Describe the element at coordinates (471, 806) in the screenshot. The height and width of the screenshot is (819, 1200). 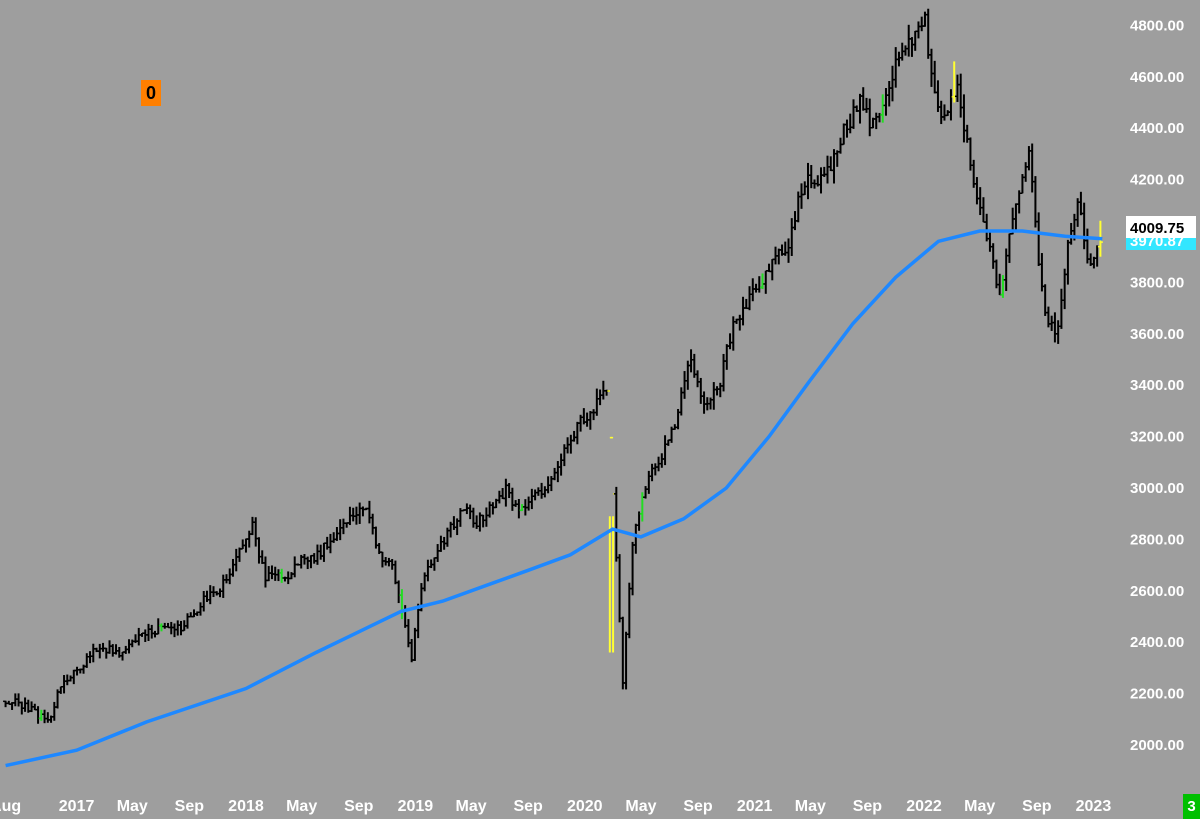
I see `x-tick-label: May` at that location.